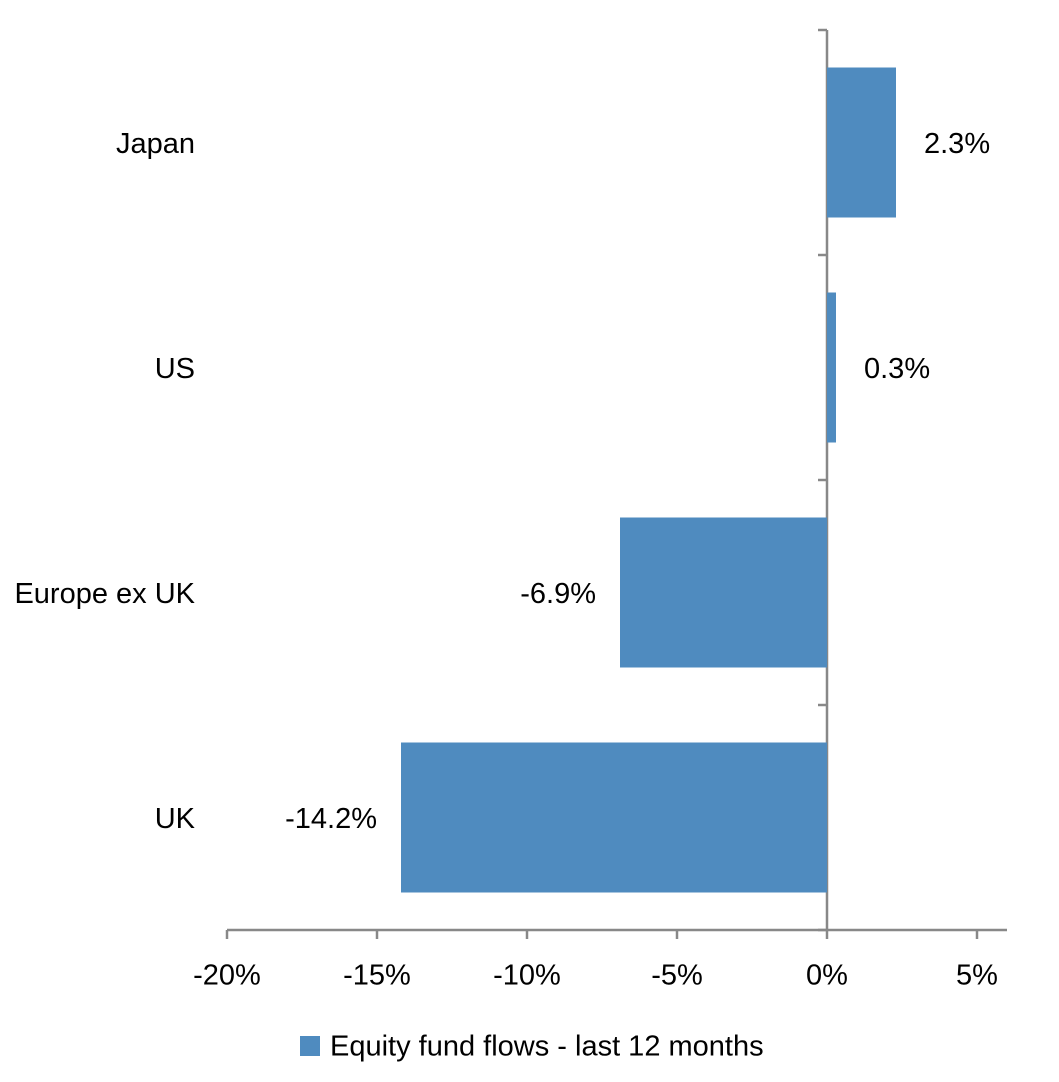  I want to click on y-tick-label: UK, so click(175, 819).